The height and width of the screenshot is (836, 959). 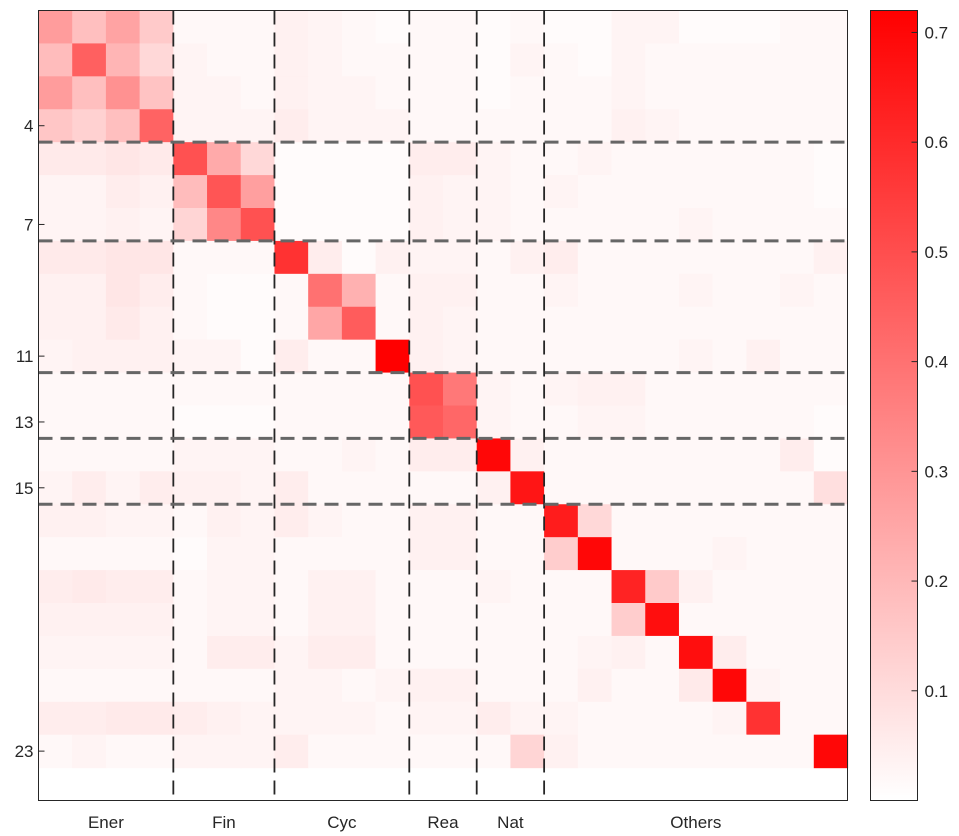 I want to click on heatmap-cell-r14-c15, so click(x=527, y=455).